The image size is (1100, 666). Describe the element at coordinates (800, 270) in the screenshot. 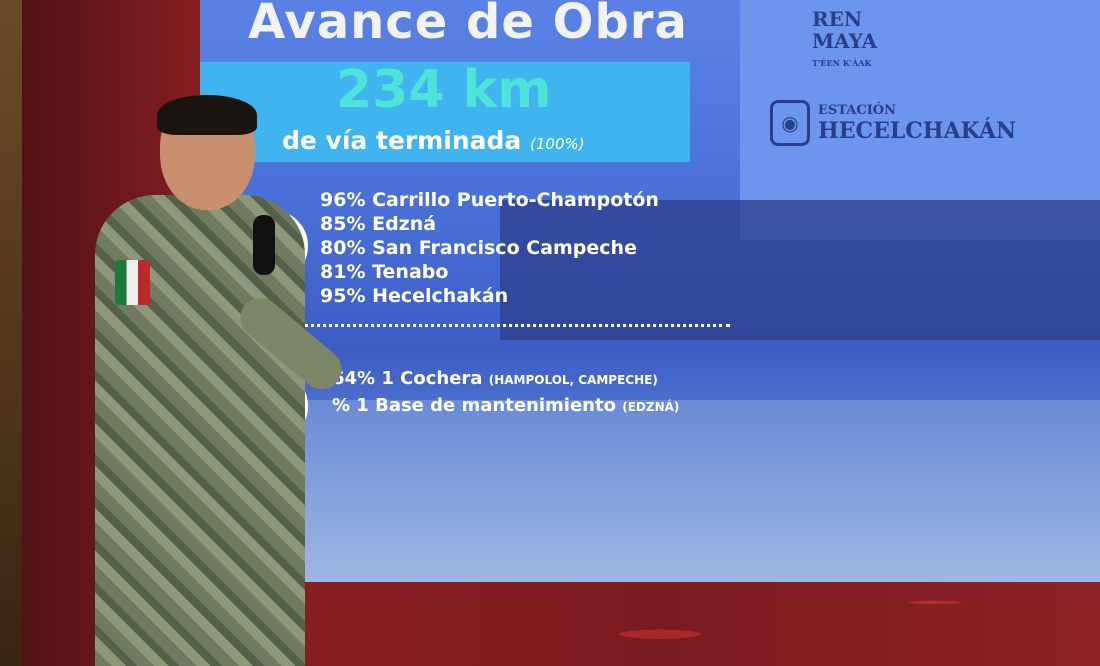

I see `building-facade` at that location.